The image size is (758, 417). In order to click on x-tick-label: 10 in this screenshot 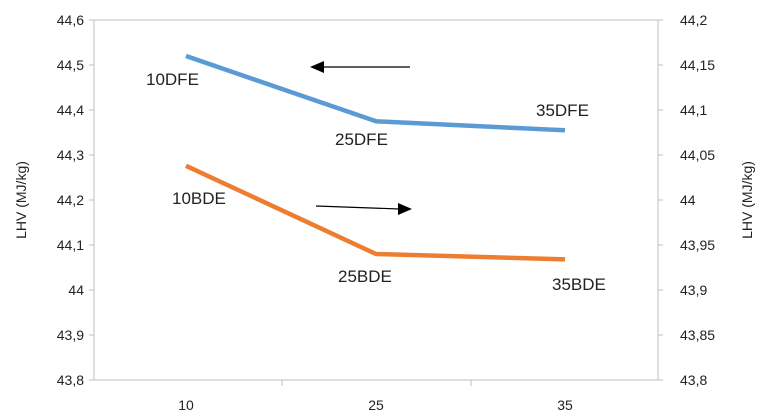, I will do `click(186, 405)`.